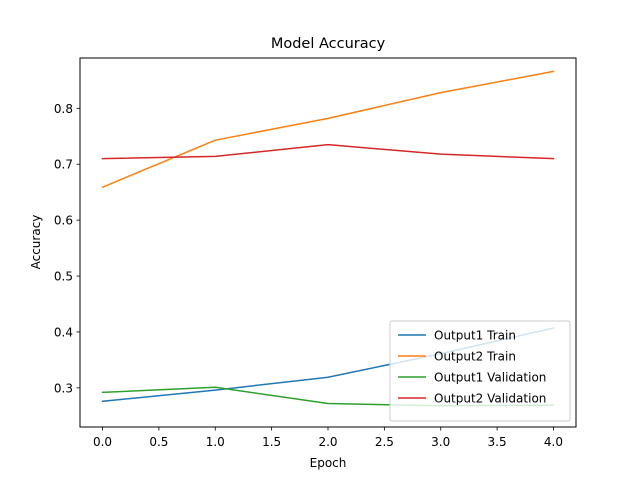 The width and height of the screenshot is (640, 484). Describe the element at coordinates (63, 109) in the screenshot. I see `y-tick-label: 0.8` at that location.